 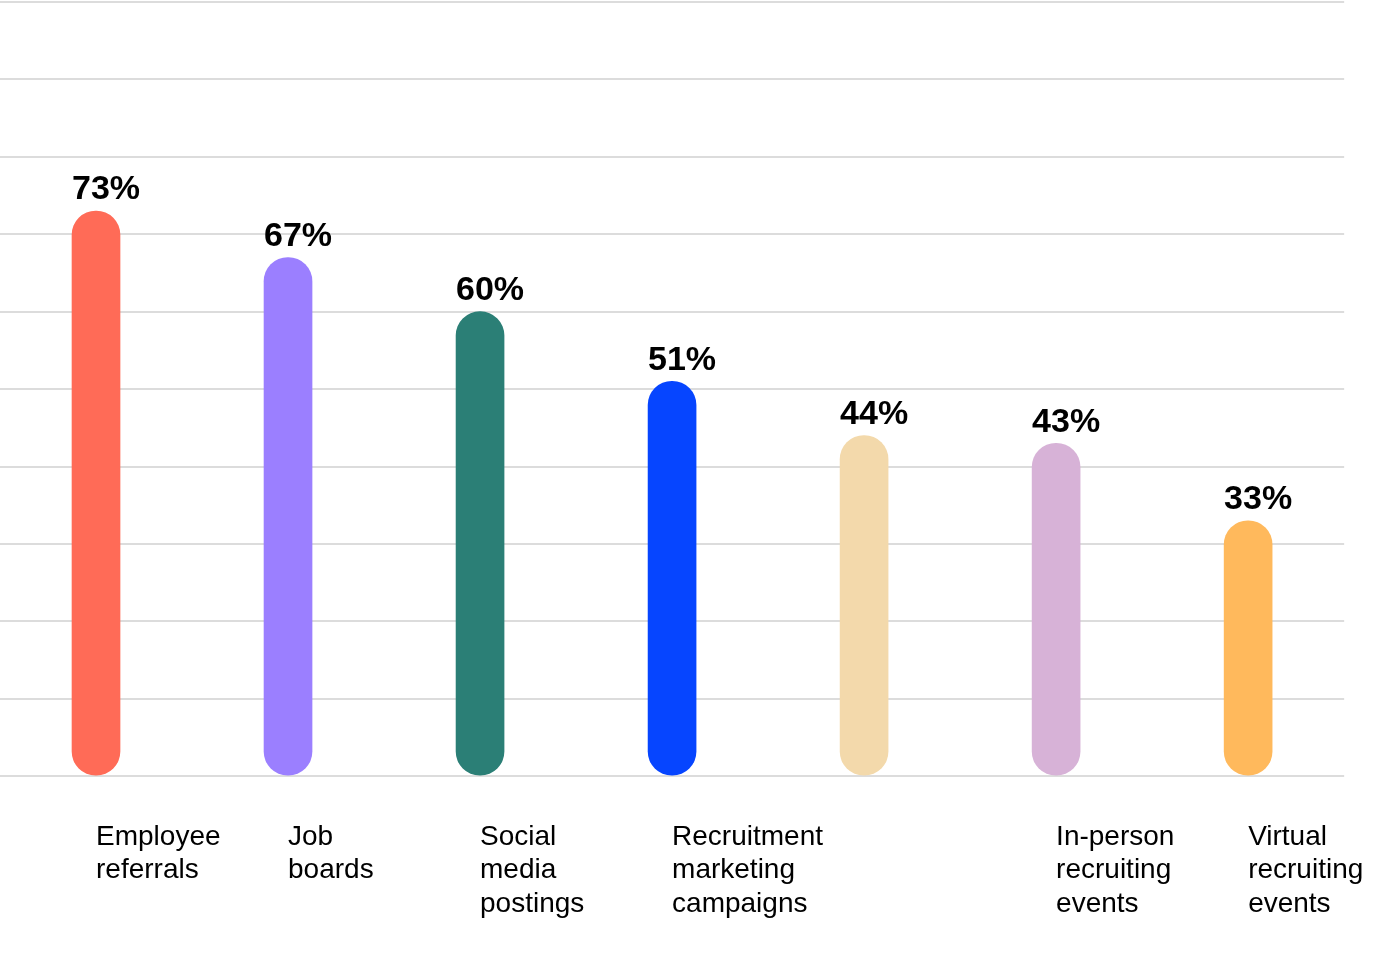 I want to click on x-tick-label: Job boards, so click(x=331, y=852).